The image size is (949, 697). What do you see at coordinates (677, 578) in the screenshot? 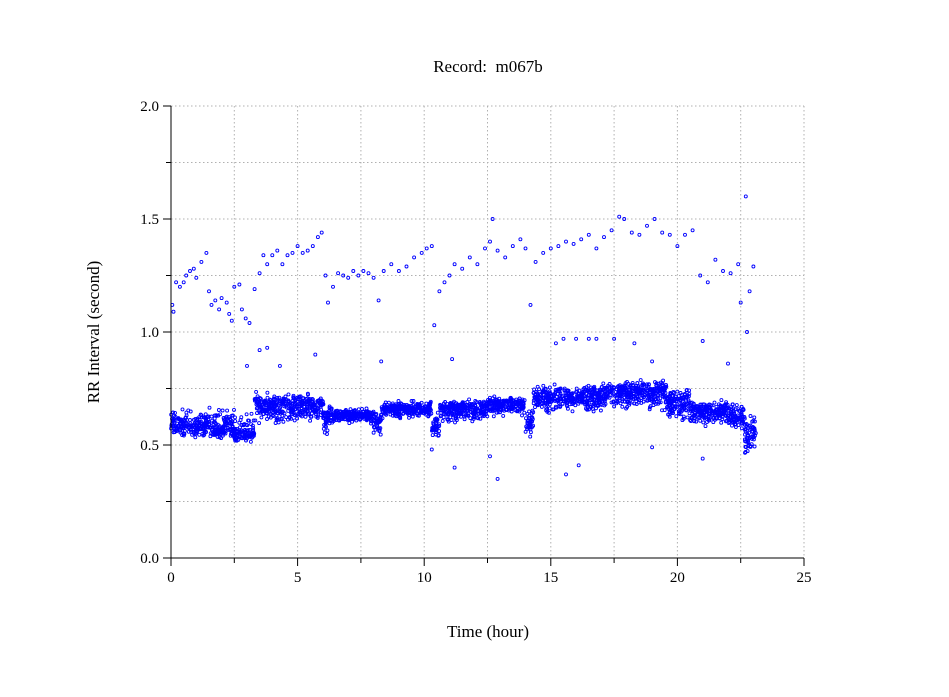
I see `x-tick-label: 20` at bounding box center [677, 578].